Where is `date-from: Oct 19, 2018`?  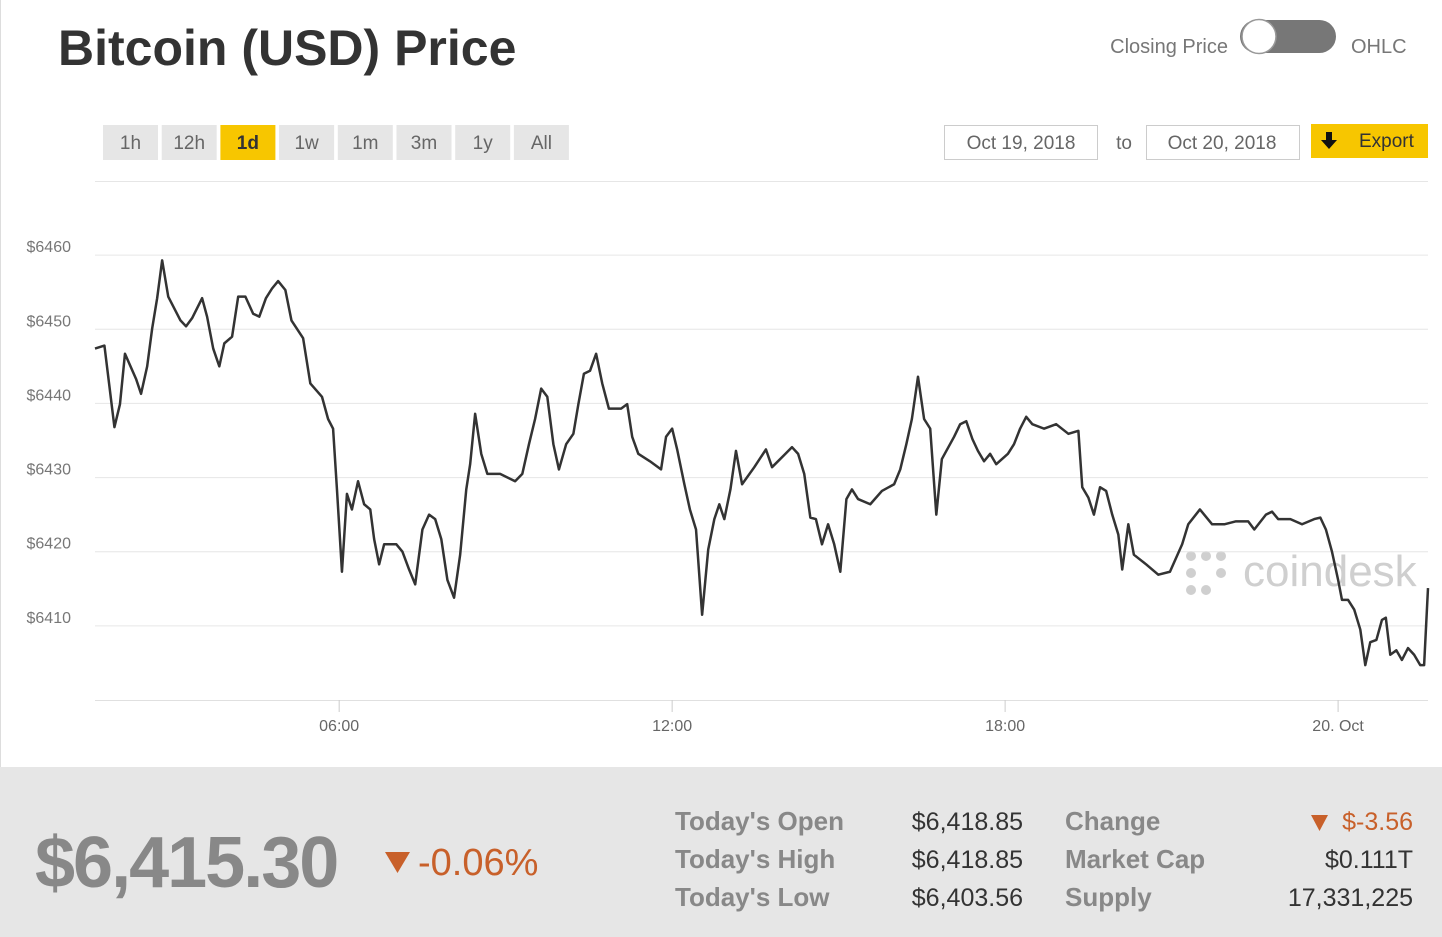
date-from: Oct 19, 2018 is located at coordinates (1021, 142).